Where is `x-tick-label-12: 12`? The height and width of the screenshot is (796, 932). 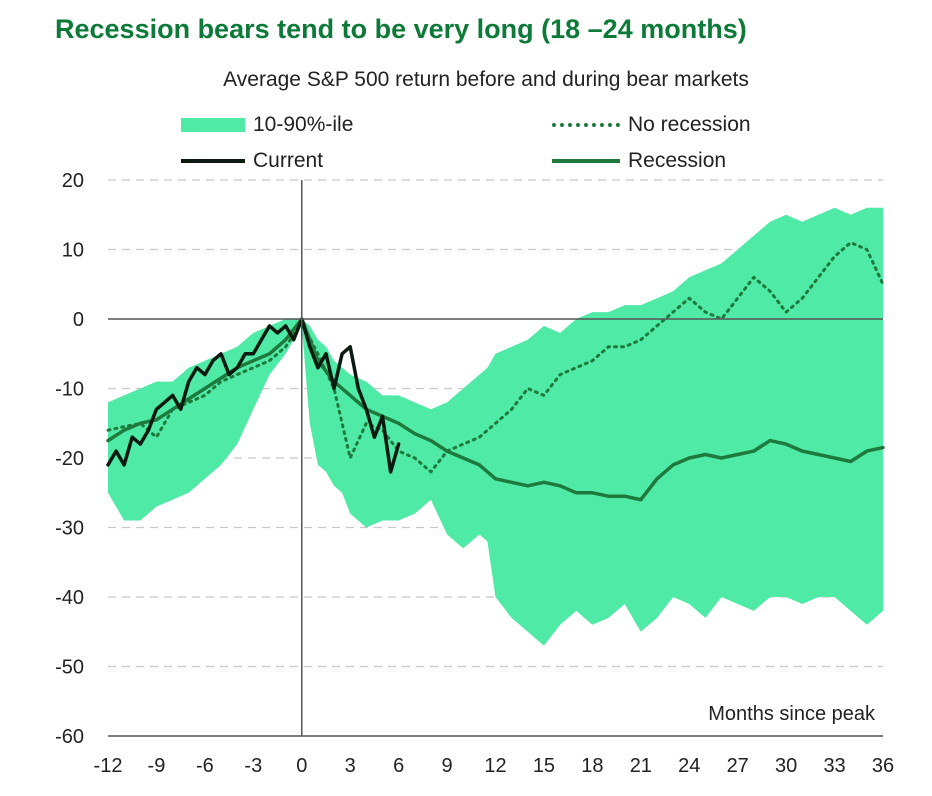
x-tick-label-12: 12 is located at coordinates (495, 766).